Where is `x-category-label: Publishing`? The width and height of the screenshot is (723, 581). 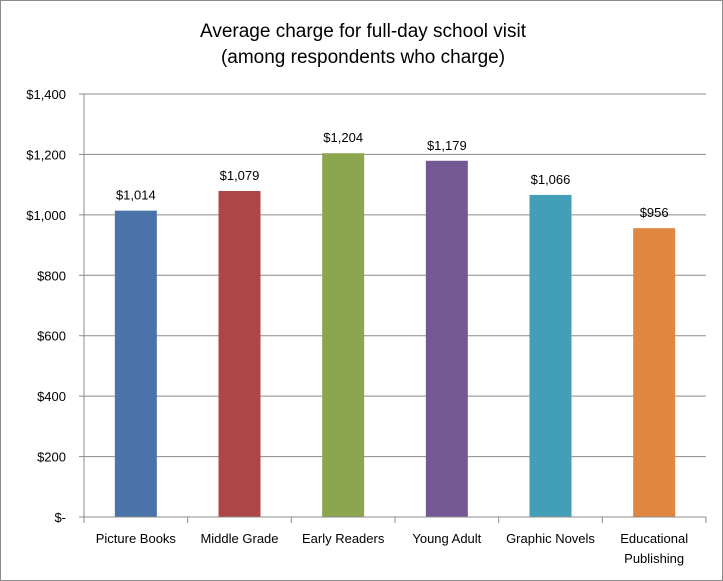 x-category-label: Publishing is located at coordinates (654, 558).